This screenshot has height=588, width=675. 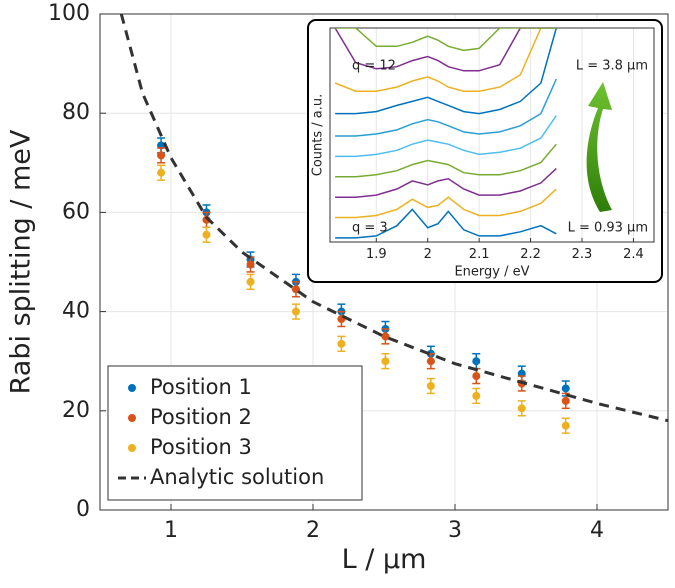 What do you see at coordinates (201, 387) in the screenshot?
I see `legend-label: Position 1` at bounding box center [201, 387].